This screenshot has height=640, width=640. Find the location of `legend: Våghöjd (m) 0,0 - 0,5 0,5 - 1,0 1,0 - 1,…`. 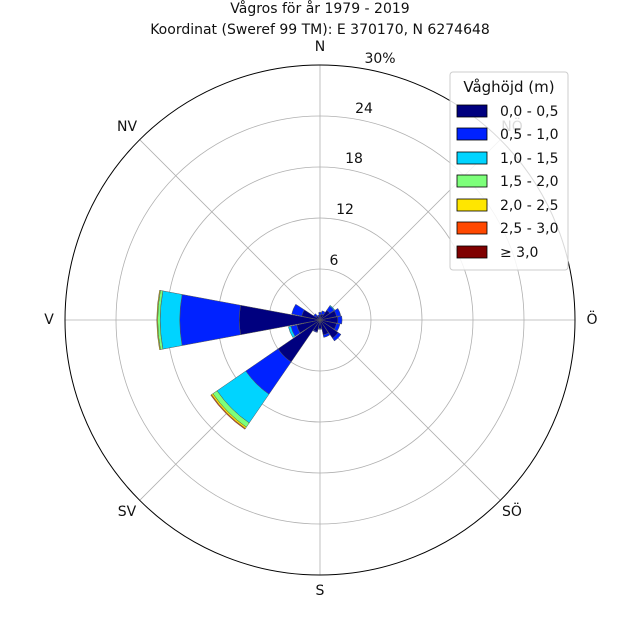

legend: Våghöjd (m) 0,0 - 0,5 0,5 - 1,0 1,0 - 1,… is located at coordinates (509, 171).